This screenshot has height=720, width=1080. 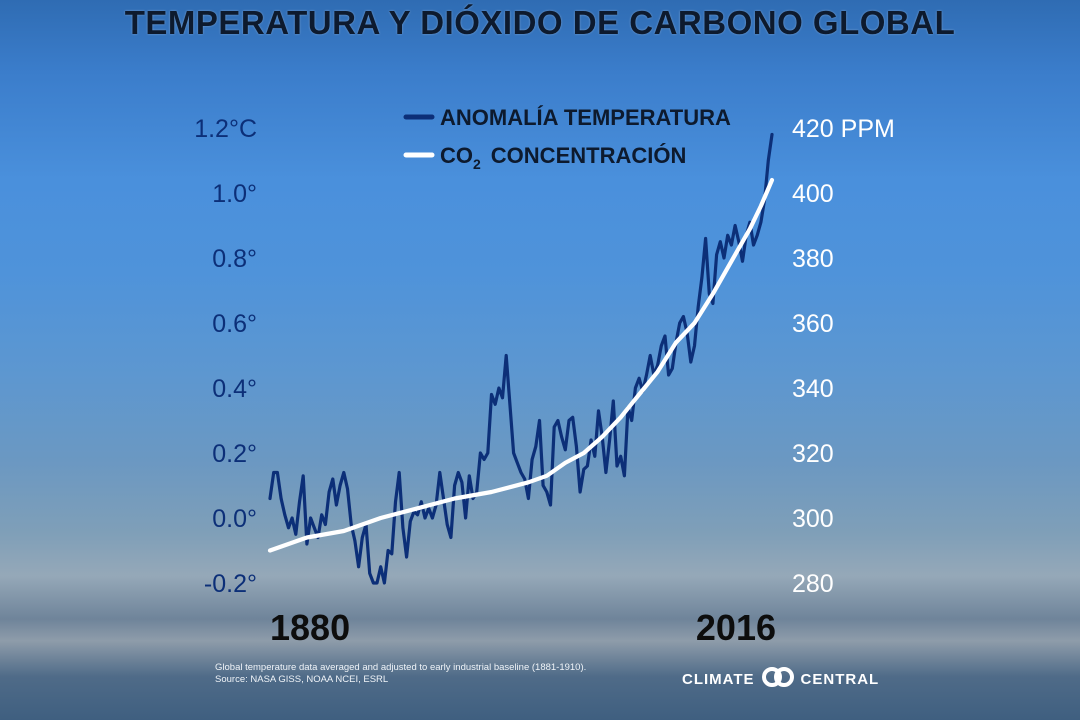 I want to click on left-axis-tick-label: 0.8°, so click(x=234, y=259).